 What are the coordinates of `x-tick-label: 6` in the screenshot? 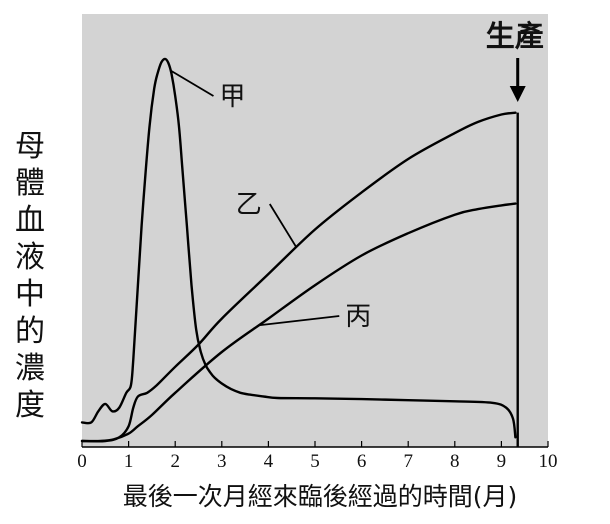 It's located at (362, 461).